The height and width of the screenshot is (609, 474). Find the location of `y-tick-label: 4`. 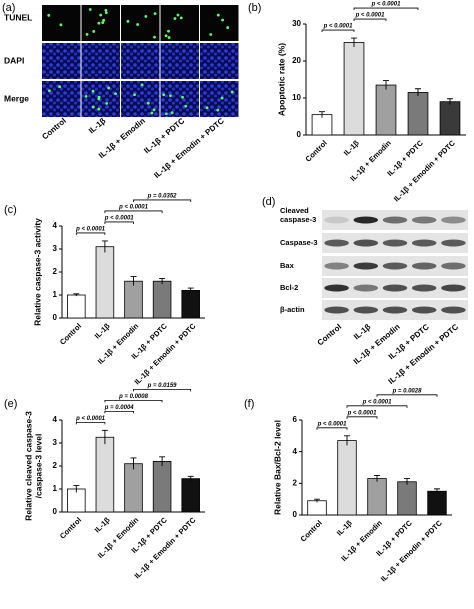

y-tick-label: 4 is located at coordinates (55, 225).